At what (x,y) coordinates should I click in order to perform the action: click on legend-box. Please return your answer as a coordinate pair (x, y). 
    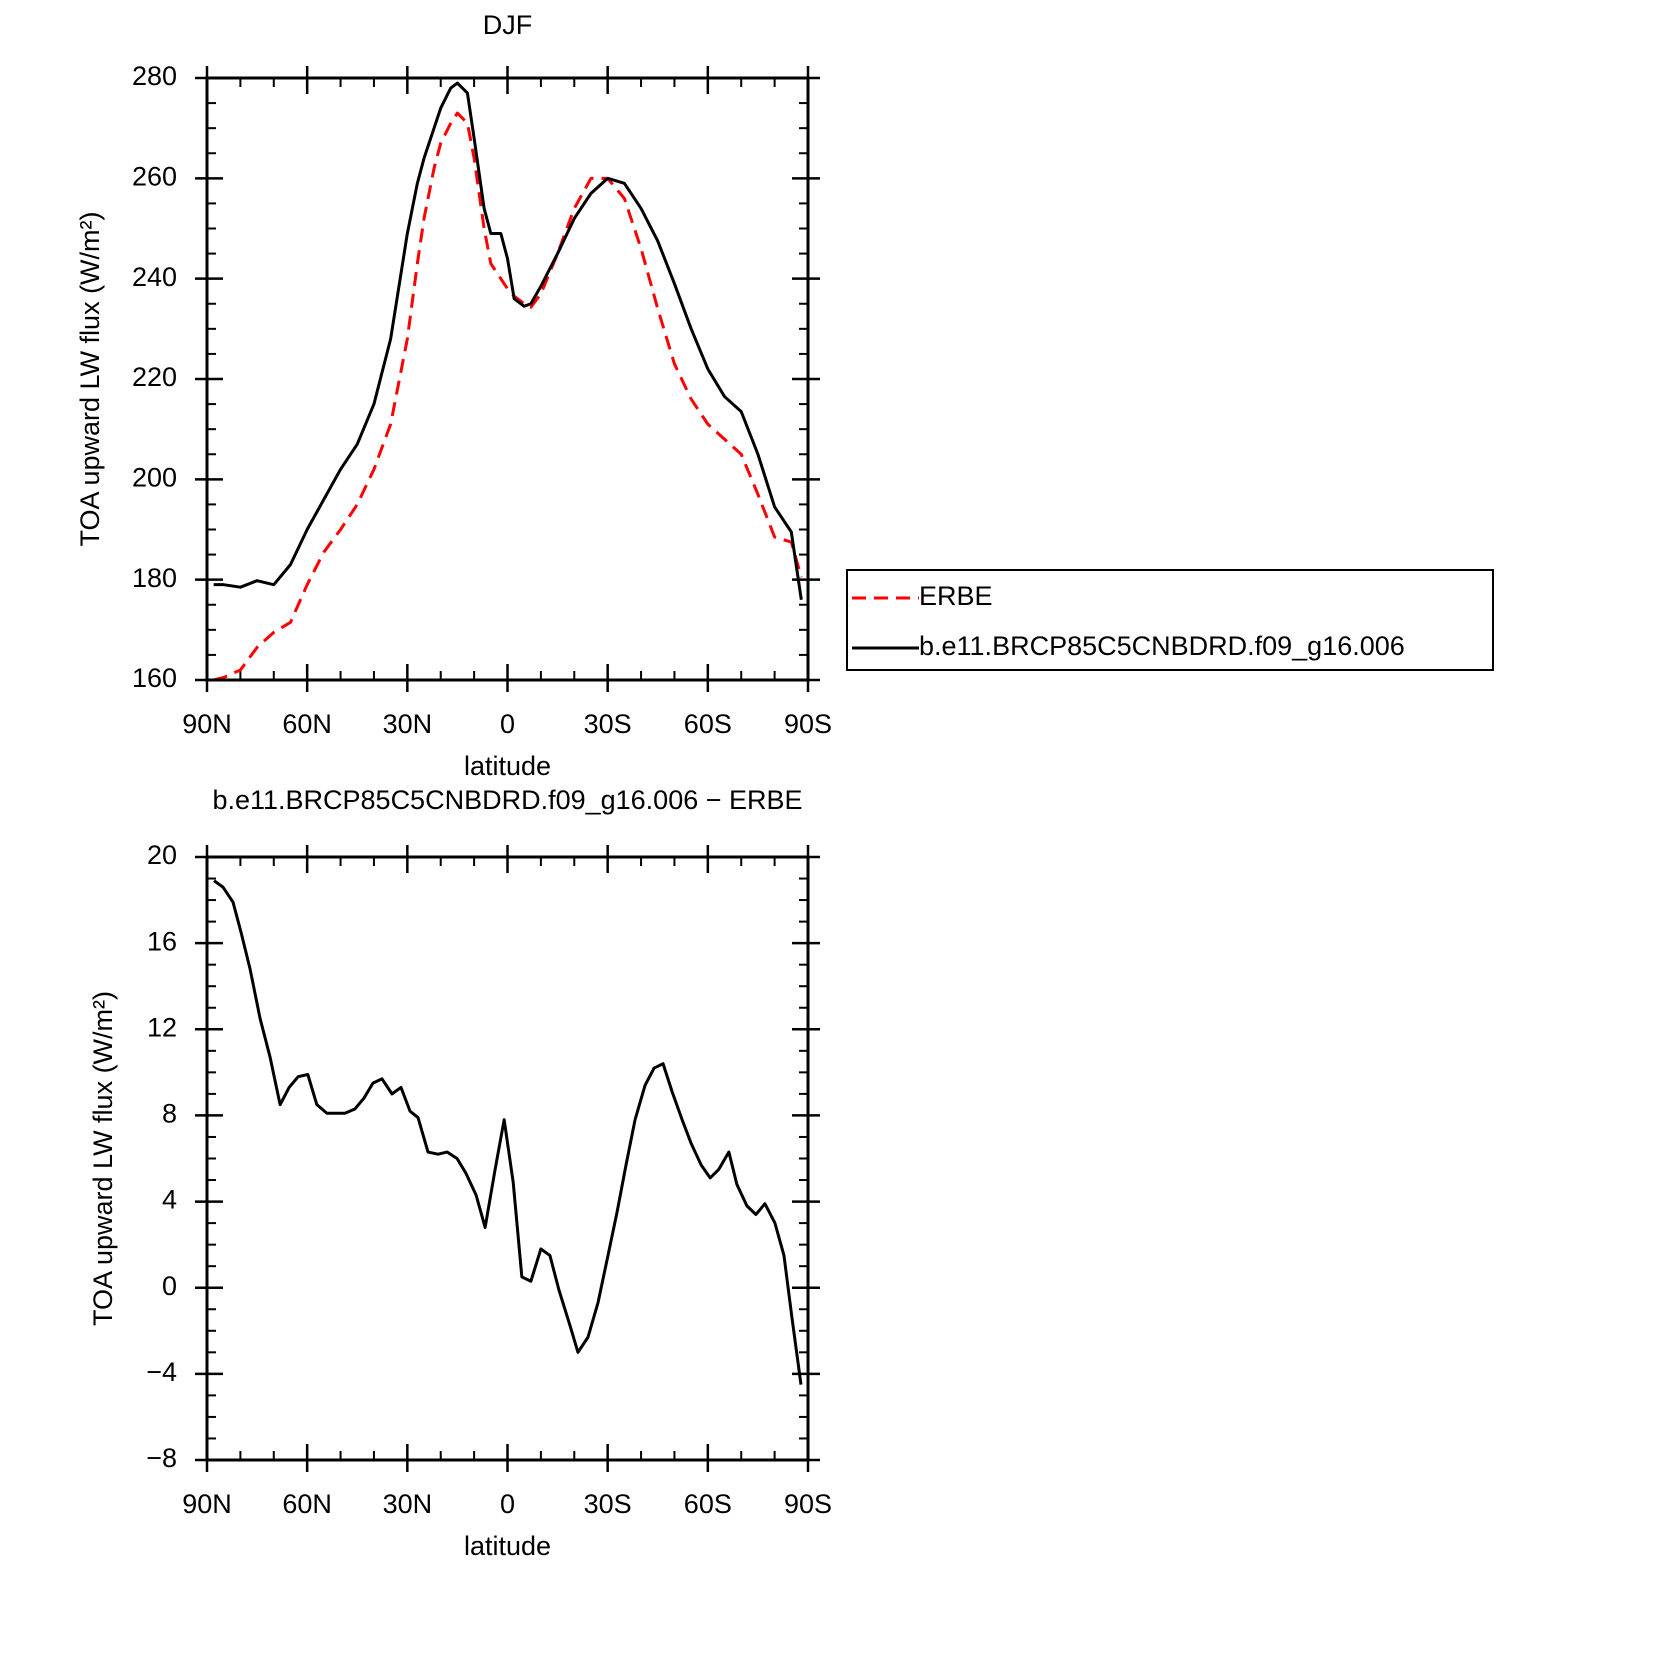
    Looking at the image, I should click on (1170, 620).